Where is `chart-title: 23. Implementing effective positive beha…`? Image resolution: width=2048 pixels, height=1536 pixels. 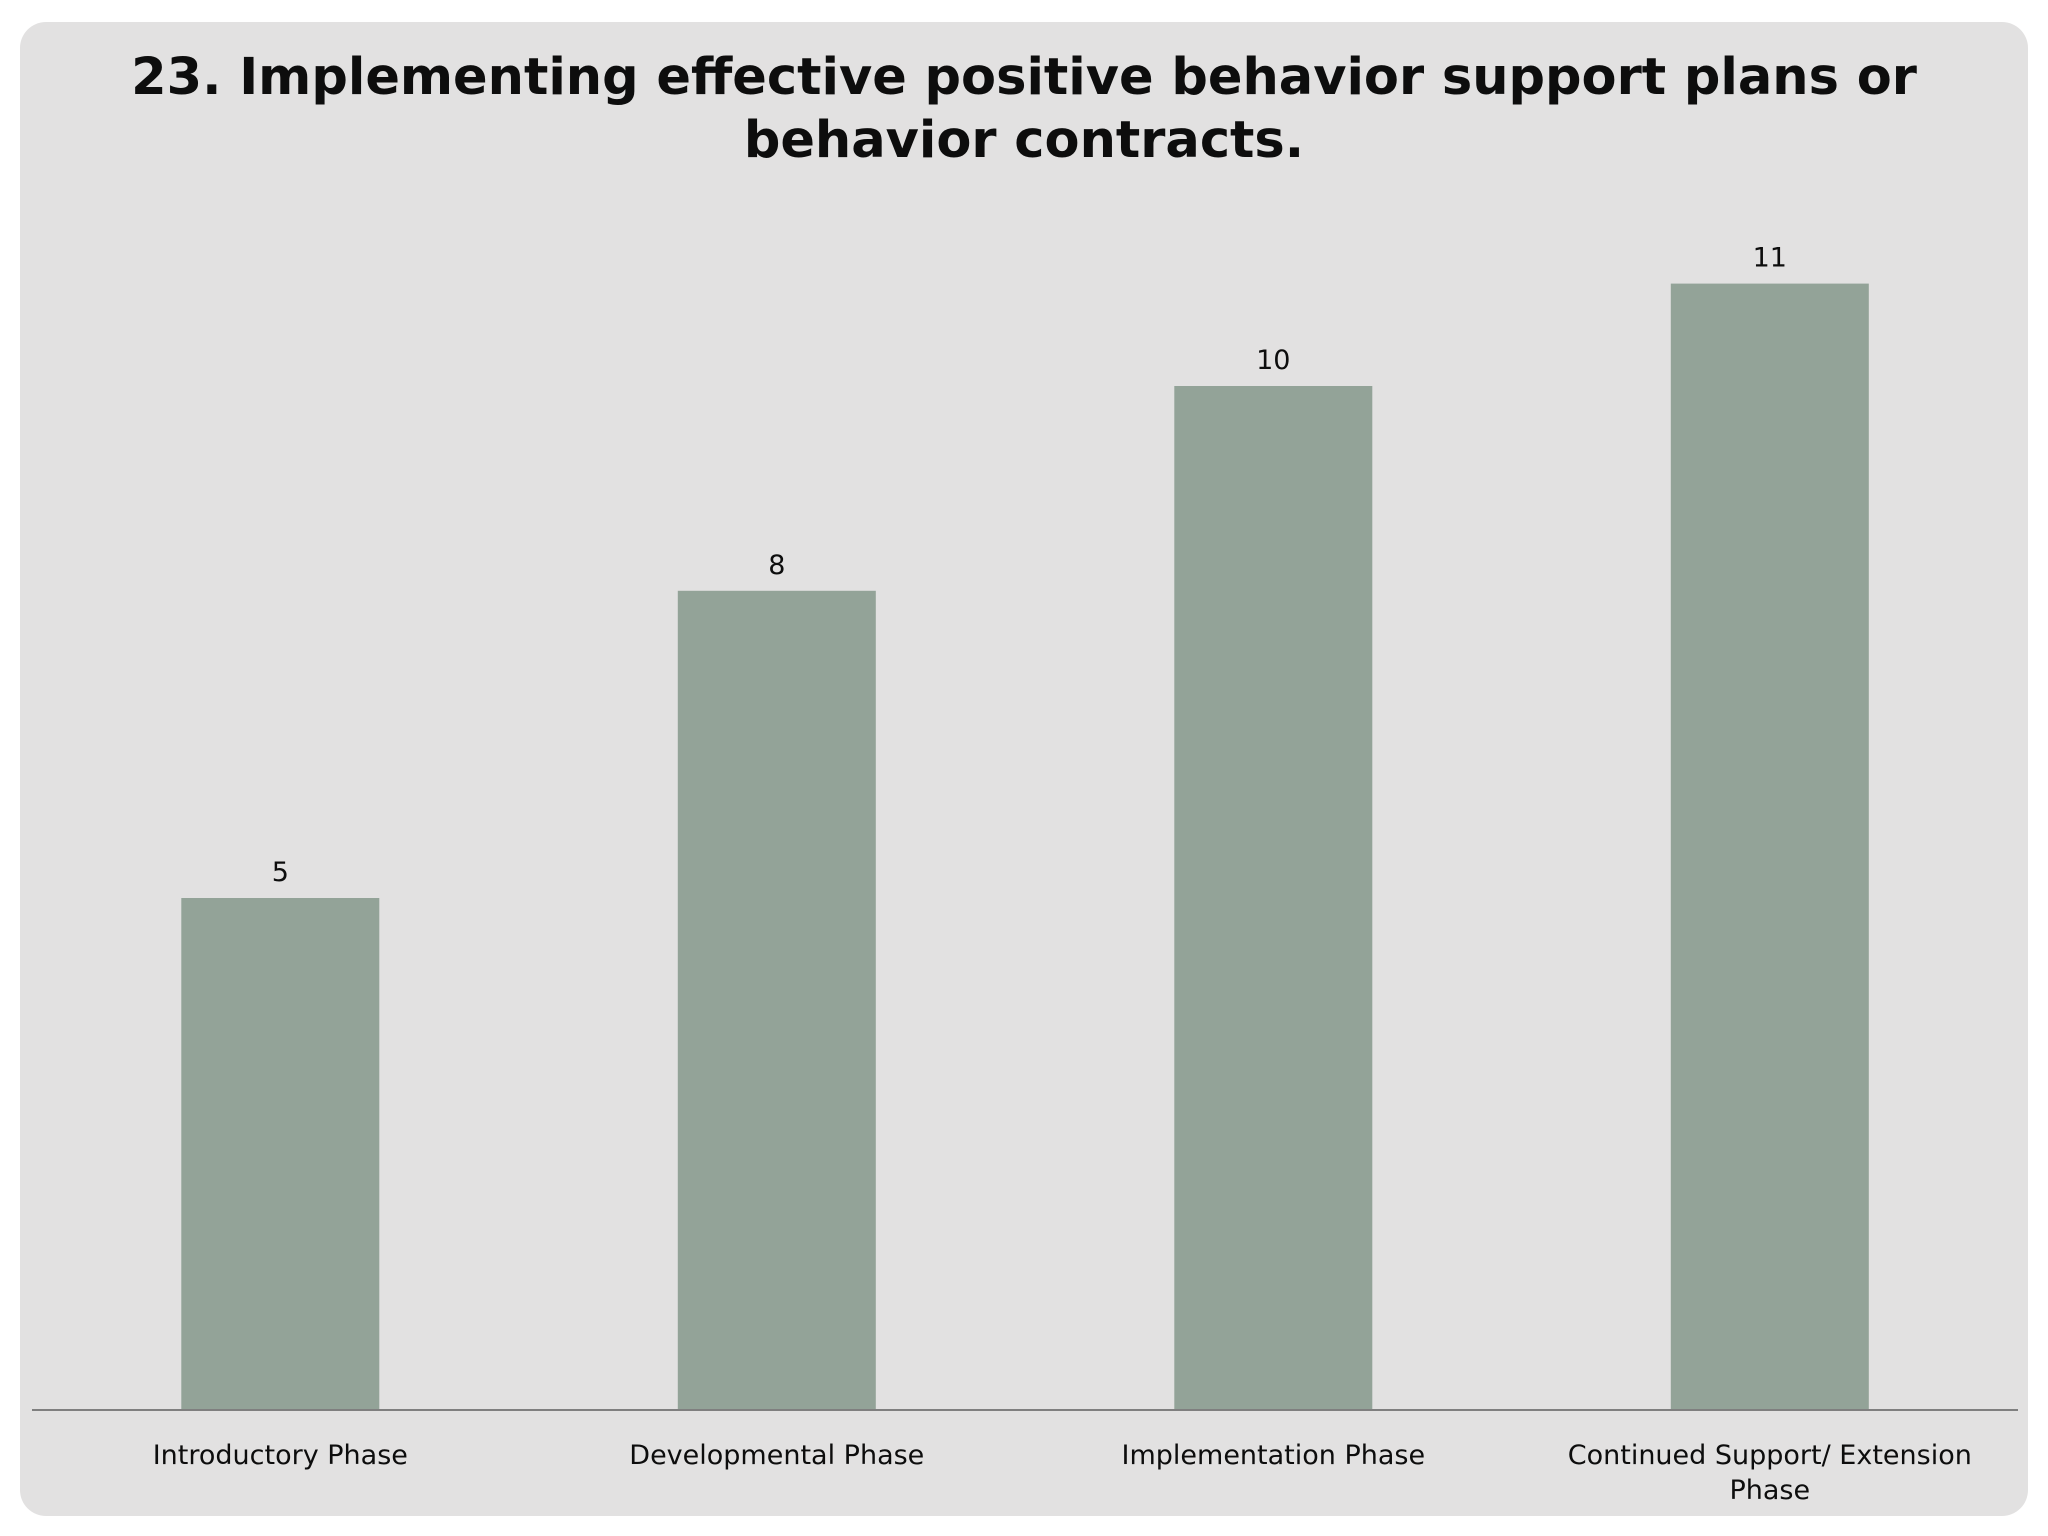 chart-title: 23. Implementing effective positive beha… is located at coordinates (1024, 109).